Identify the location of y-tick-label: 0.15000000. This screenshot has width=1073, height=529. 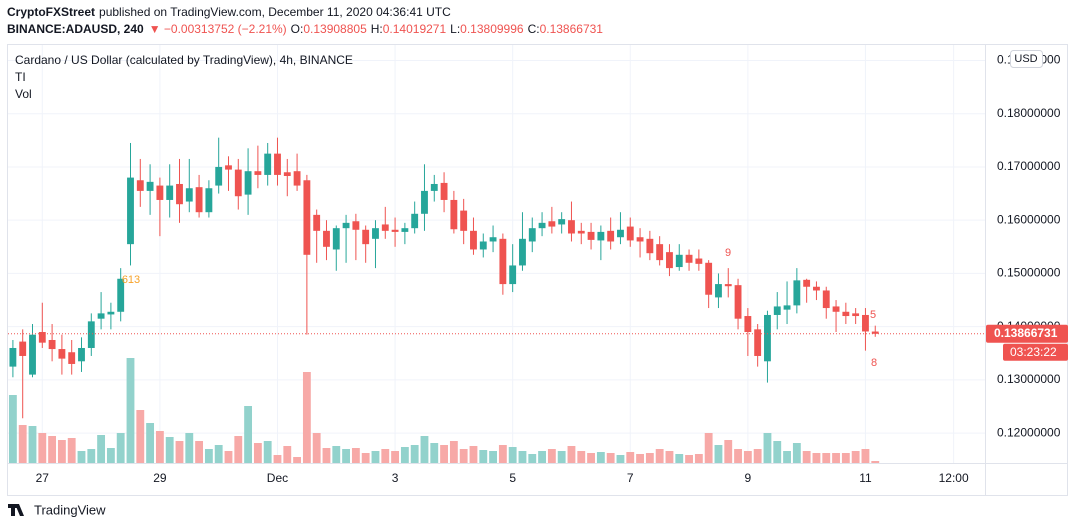
(1029, 273).